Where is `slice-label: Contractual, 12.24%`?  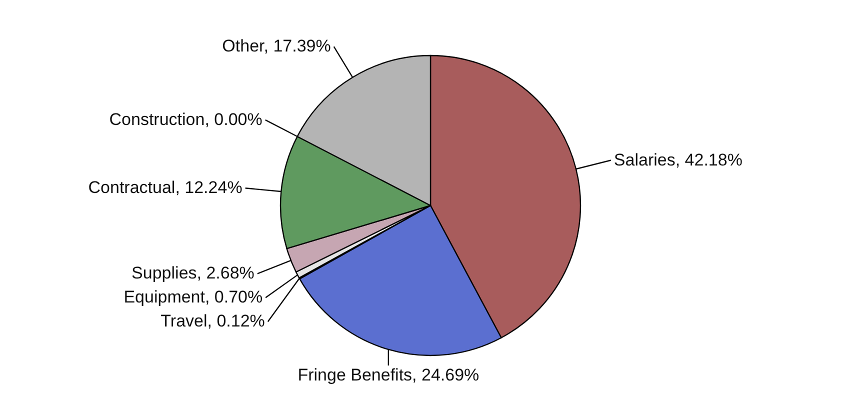 slice-label: Contractual, 12.24% is located at coordinates (165, 188).